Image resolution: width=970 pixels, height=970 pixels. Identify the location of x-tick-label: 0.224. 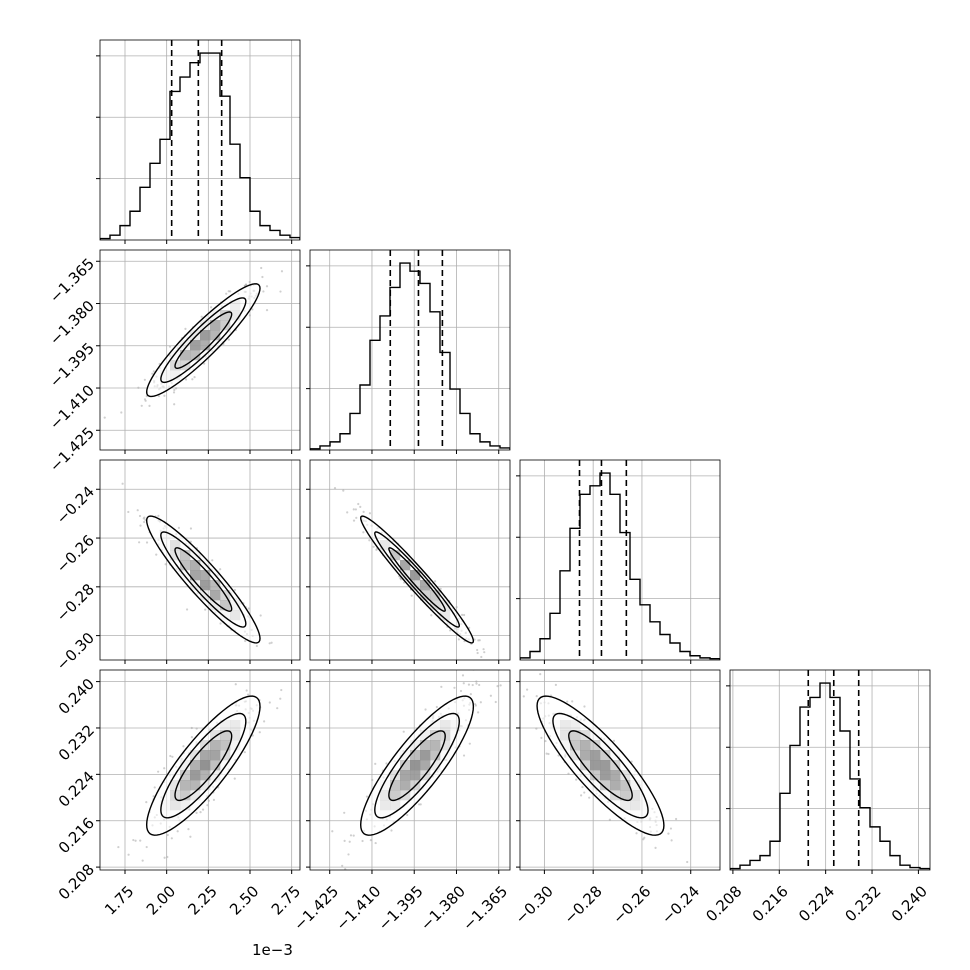
(816, 903).